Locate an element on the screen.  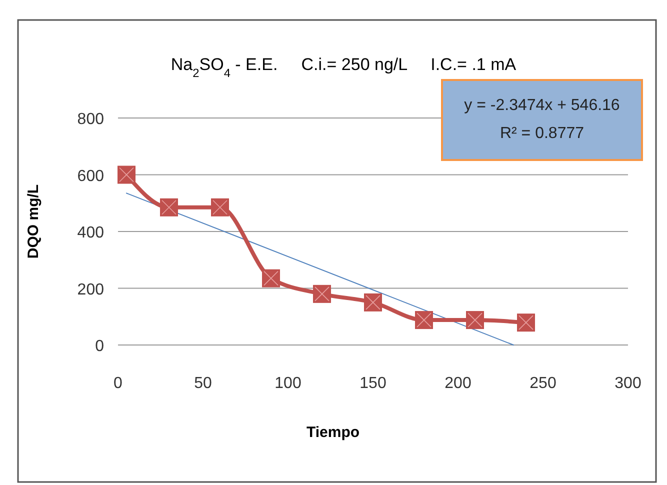
y-tick-label: 800 is located at coordinates (90, 119).